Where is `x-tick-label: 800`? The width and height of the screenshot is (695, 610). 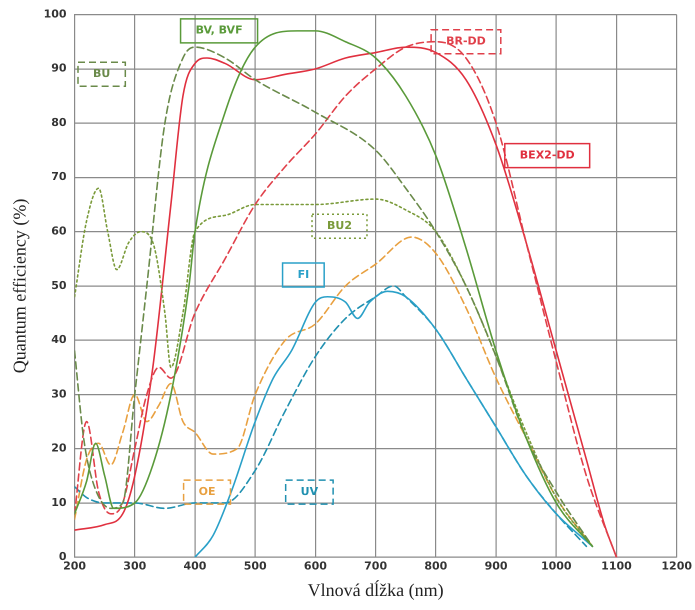 x-tick-label: 800 is located at coordinates (436, 566).